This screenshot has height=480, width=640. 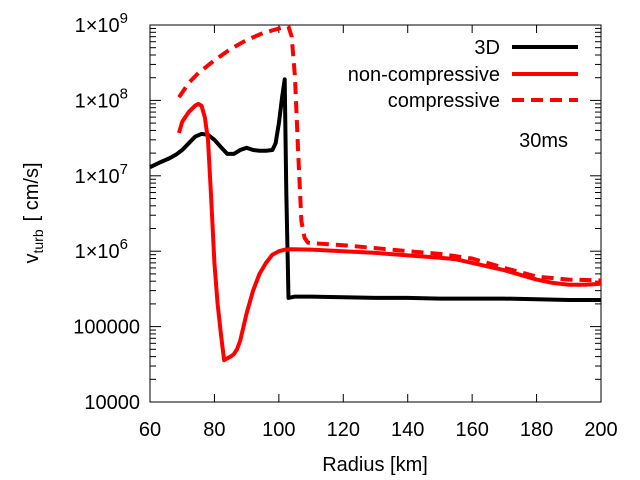 What do you see at coordinates (487, 48) in the screenshot?
I see `legend-label: 3D` at bounding box center [487, 48].